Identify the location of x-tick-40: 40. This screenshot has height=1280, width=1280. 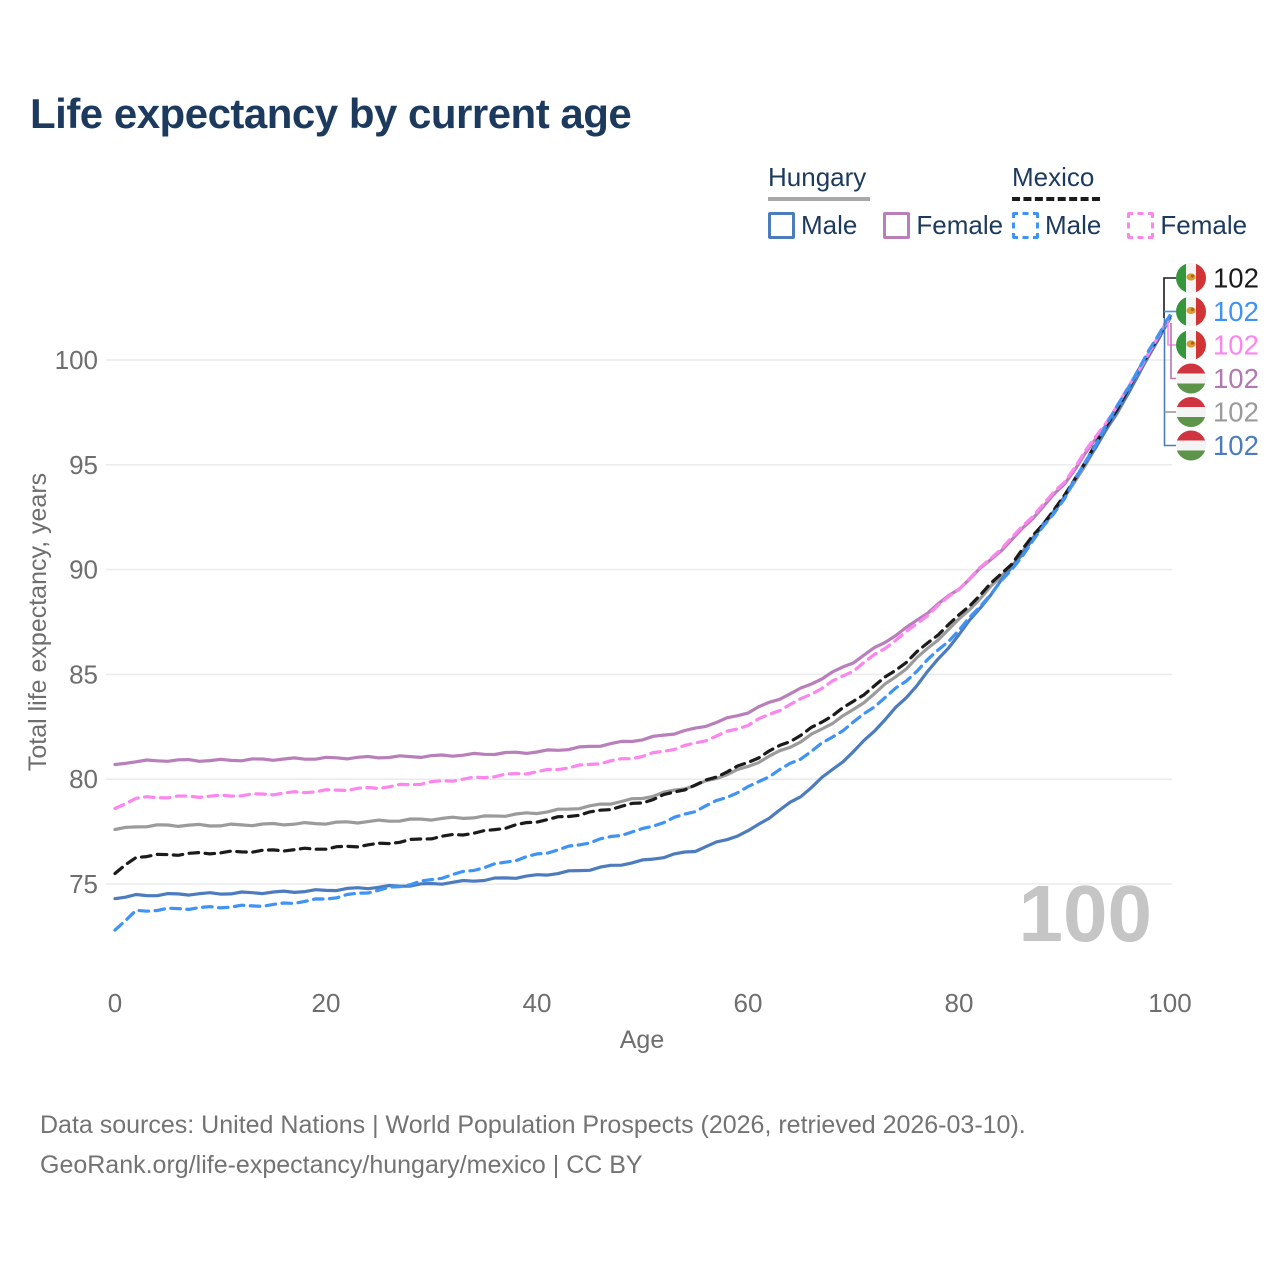
(537, 1003).